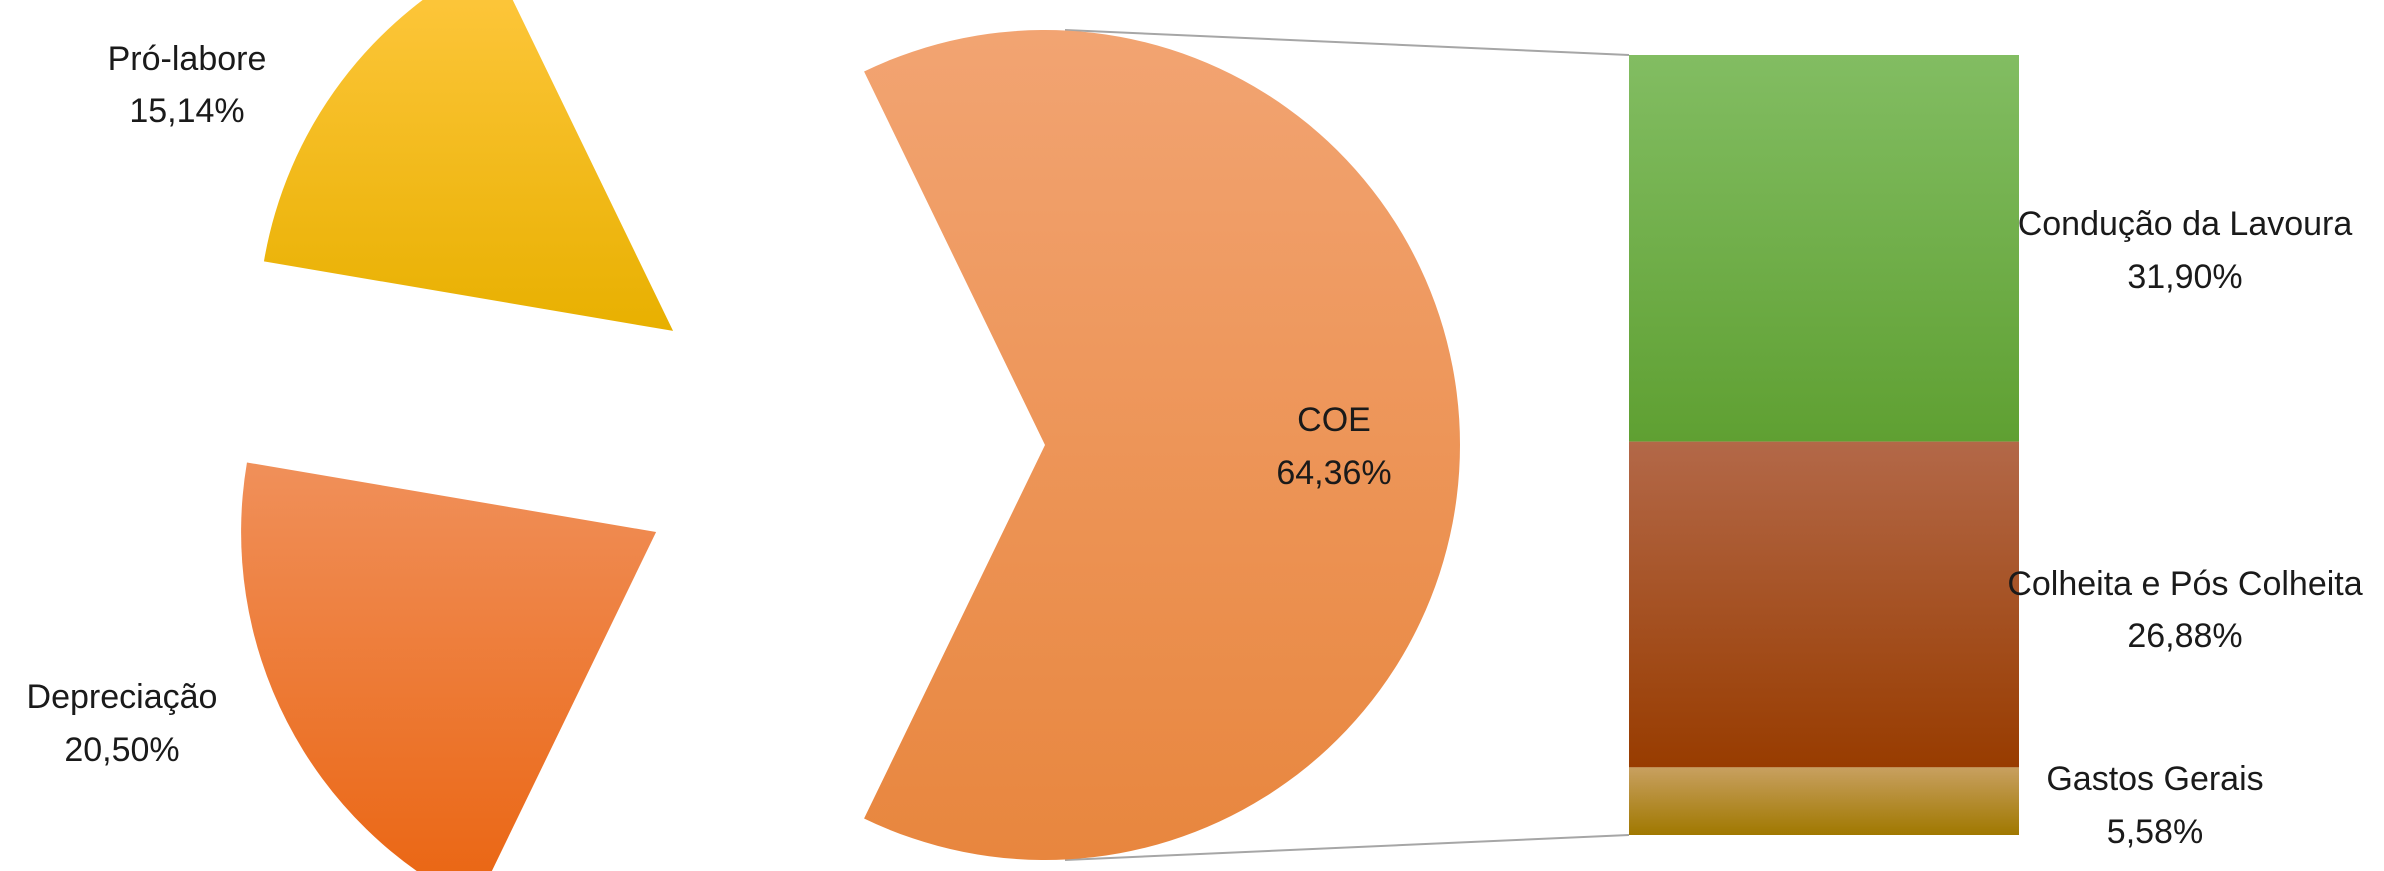  What do you see at coordinates (2184, 277) in the screenshot?
I see `bar-value-conducao-da-lavoura: 31,90%` at bounding box center [2184, 277].